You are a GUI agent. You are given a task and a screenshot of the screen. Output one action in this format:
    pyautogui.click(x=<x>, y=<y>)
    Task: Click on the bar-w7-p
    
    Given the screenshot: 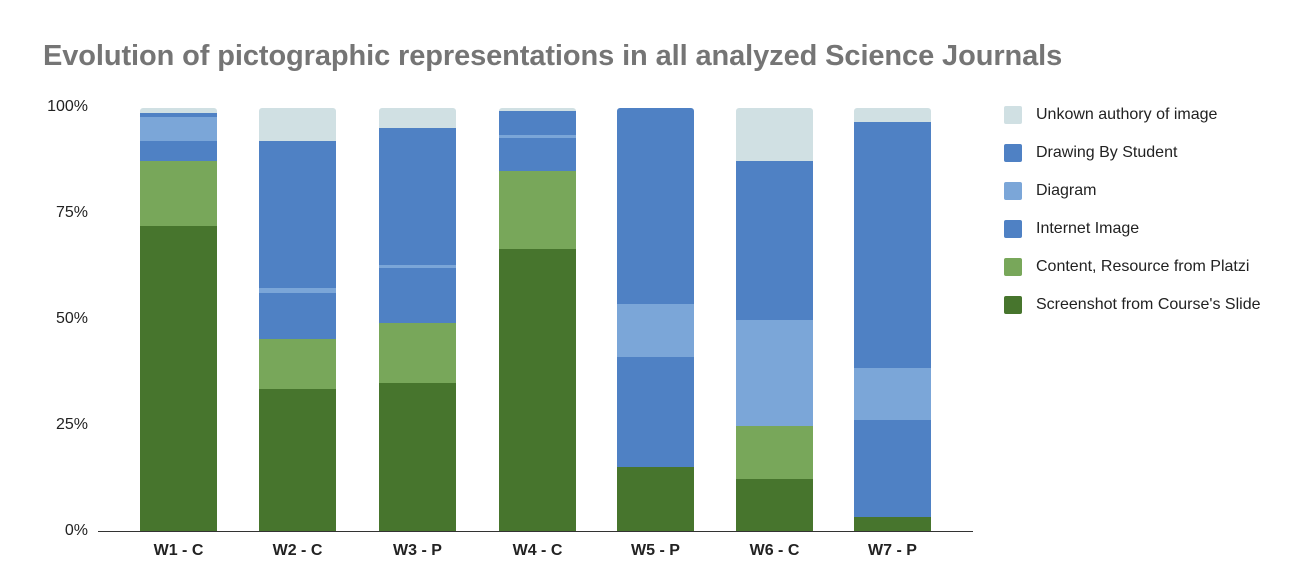 What is the action you would take?
    pyautogui.click(x=892, y=320)
    